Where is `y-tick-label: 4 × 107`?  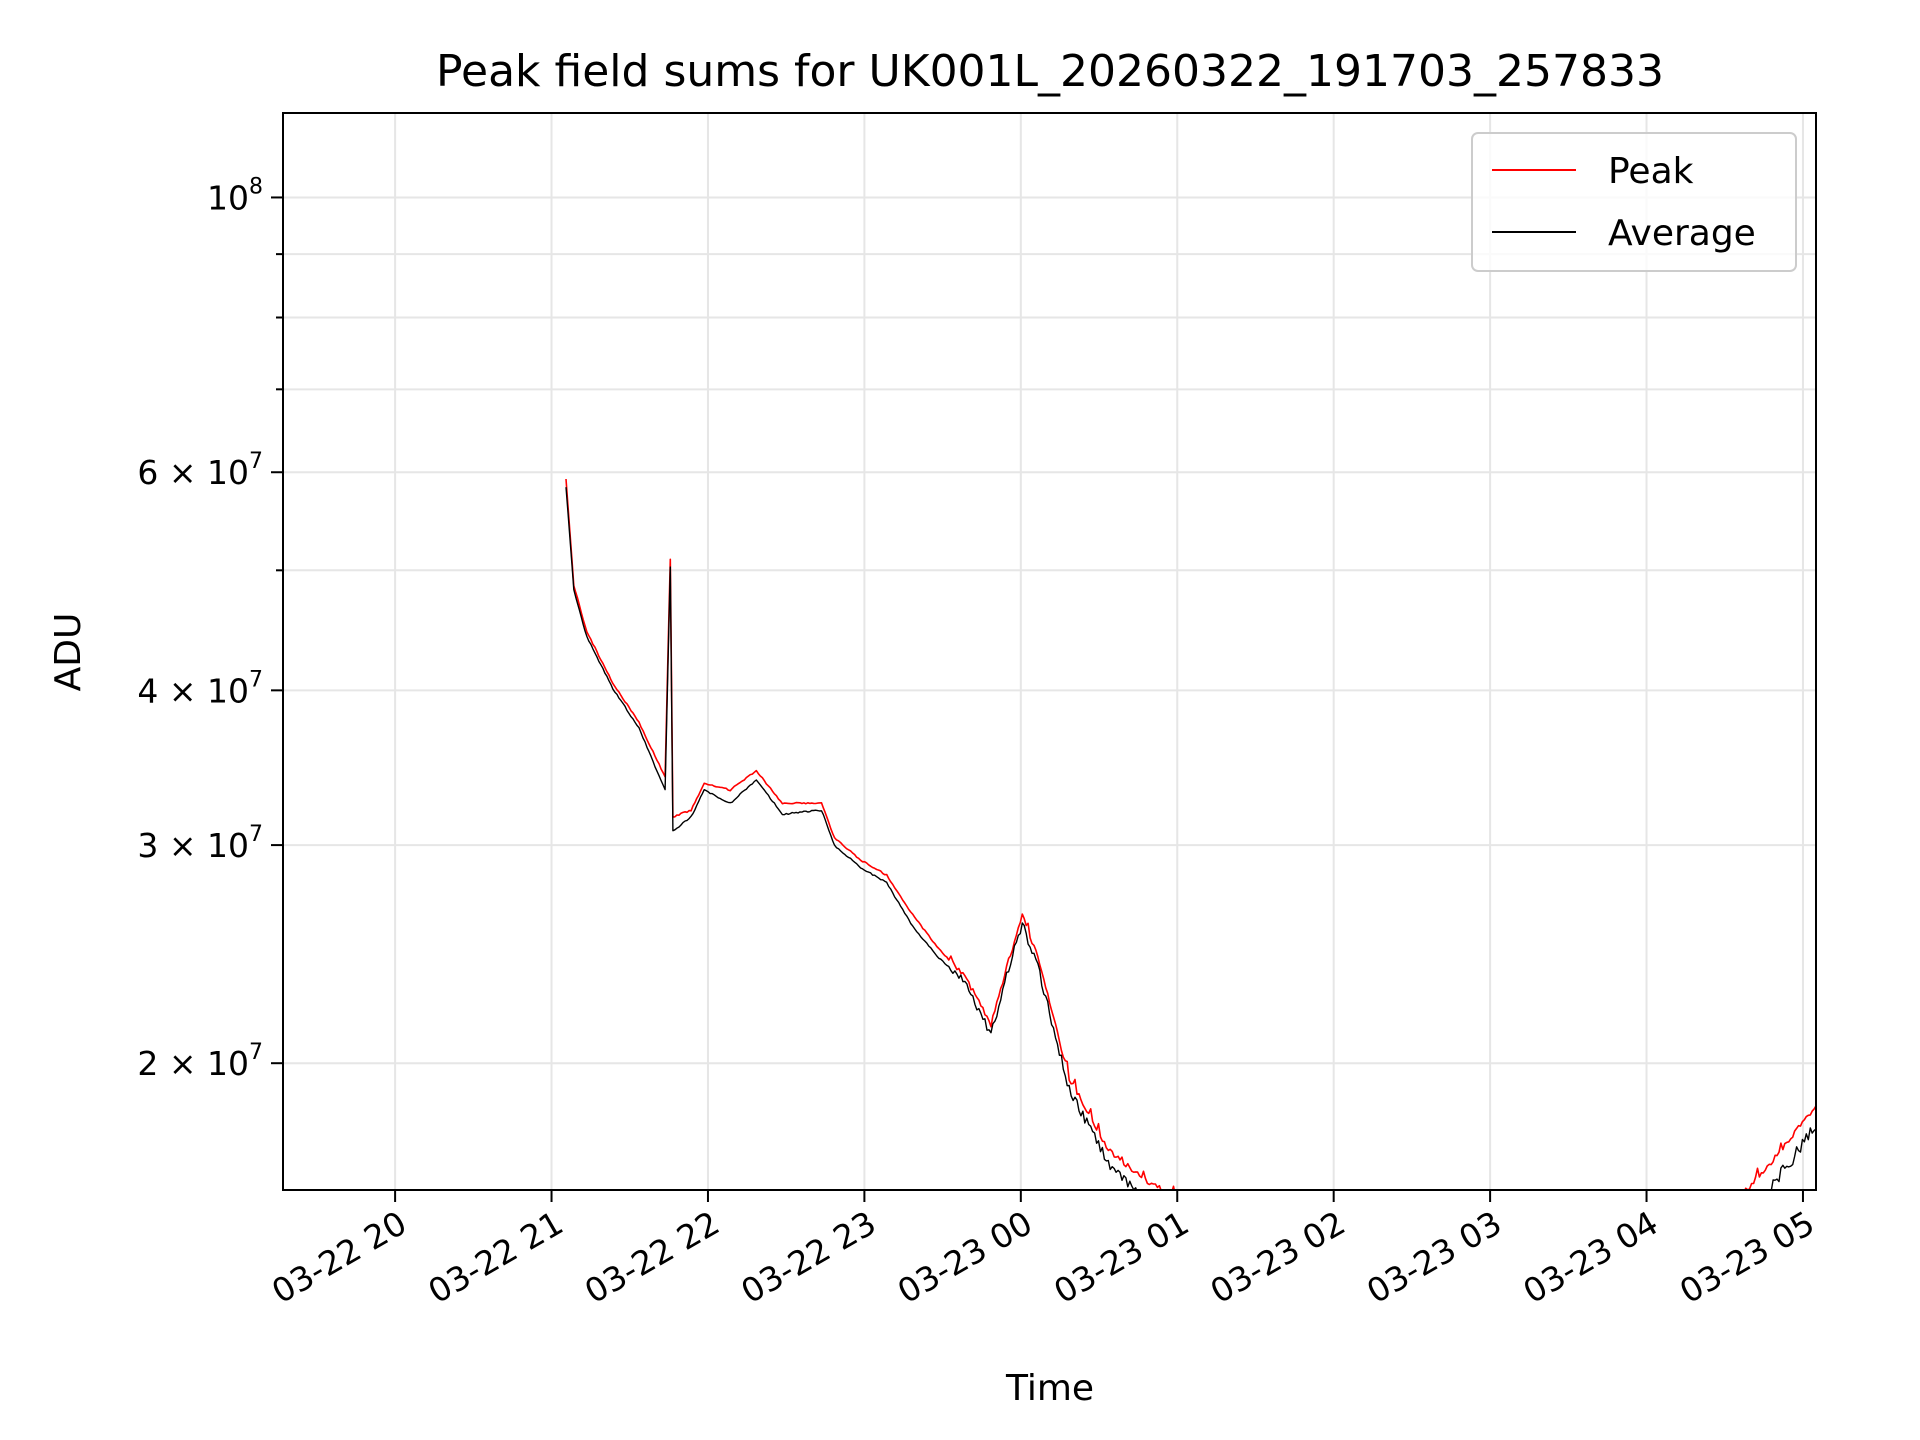
y-tick-label: 4 × 107 is located at coordinates (200, 688).